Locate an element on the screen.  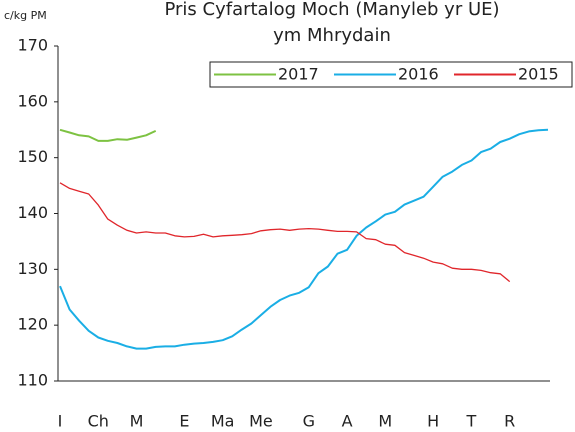
x-tick-label: A is located at coordinates (347, 421).